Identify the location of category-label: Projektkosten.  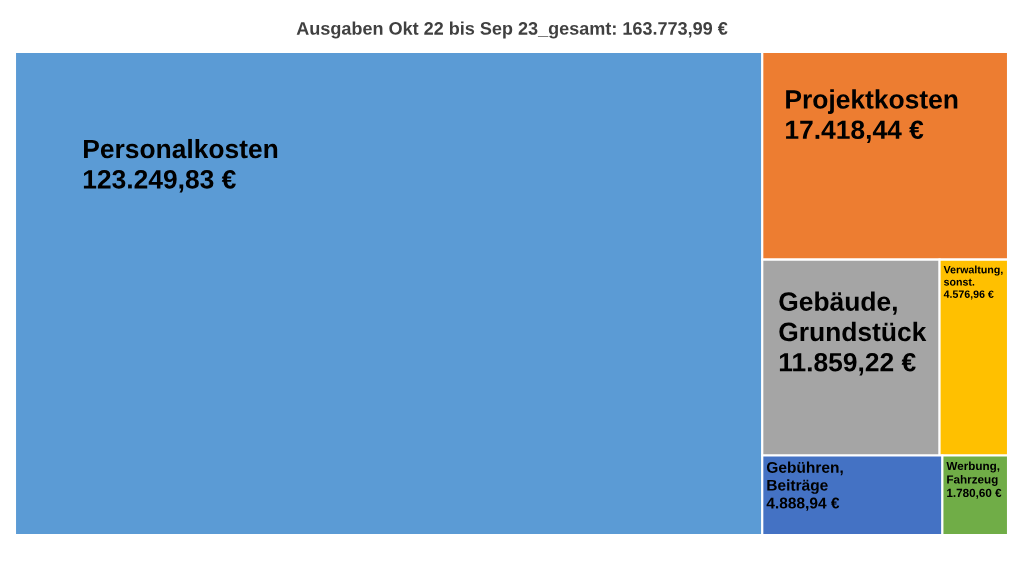
(872, 101).